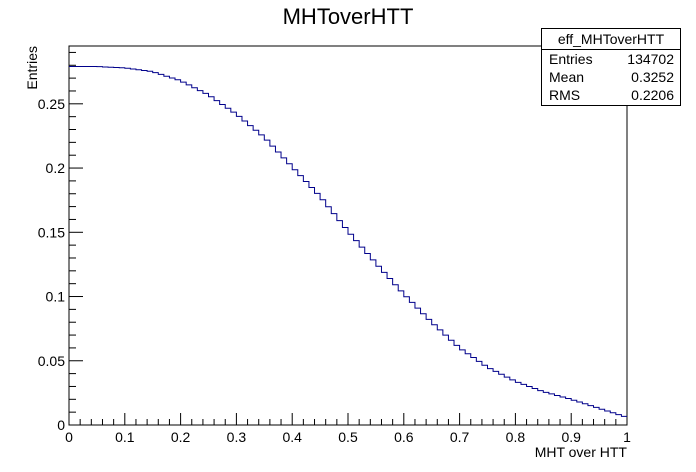 The height and width of the screenshot is (472, 696). What do you see at coordinates (652, 95) in the screenshot?
I see `stats-rms-value: 0.2206` at bounding box center [652, 95].